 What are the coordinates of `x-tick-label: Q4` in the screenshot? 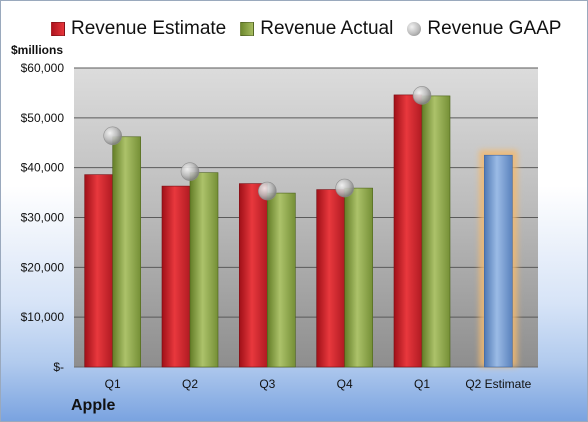 It's located at (345, 384).